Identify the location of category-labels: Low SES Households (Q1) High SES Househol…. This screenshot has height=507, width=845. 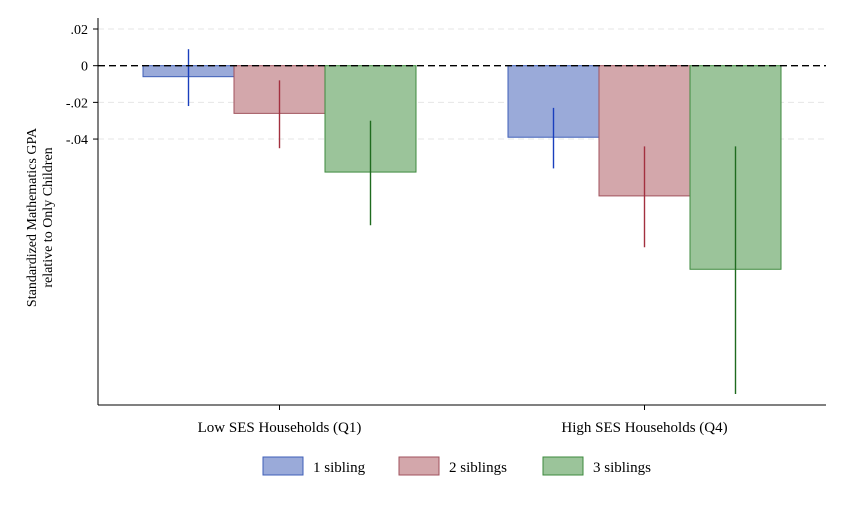
(463, 420).